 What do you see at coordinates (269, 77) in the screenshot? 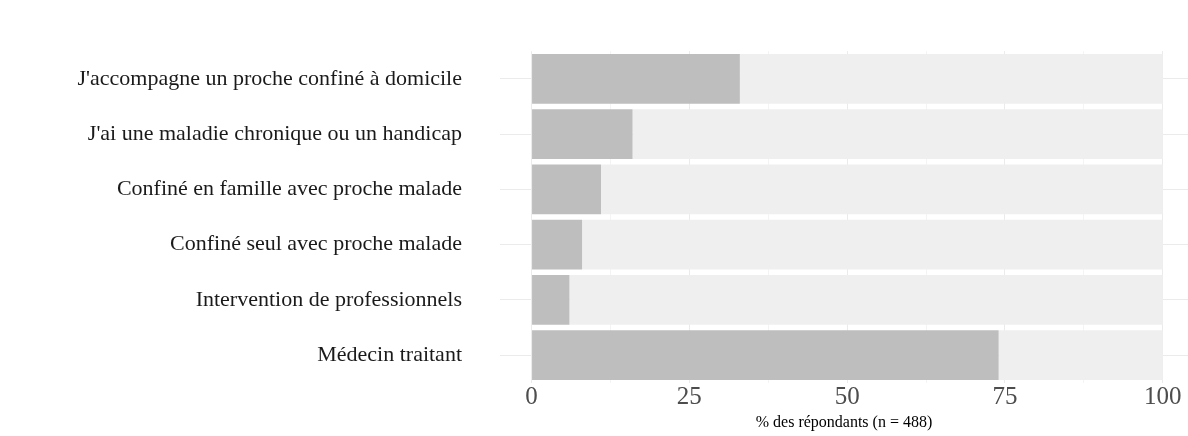
I see `y-tick-label: J'accompagne un proche confiné à domicile` at bounding box center [269, 77].